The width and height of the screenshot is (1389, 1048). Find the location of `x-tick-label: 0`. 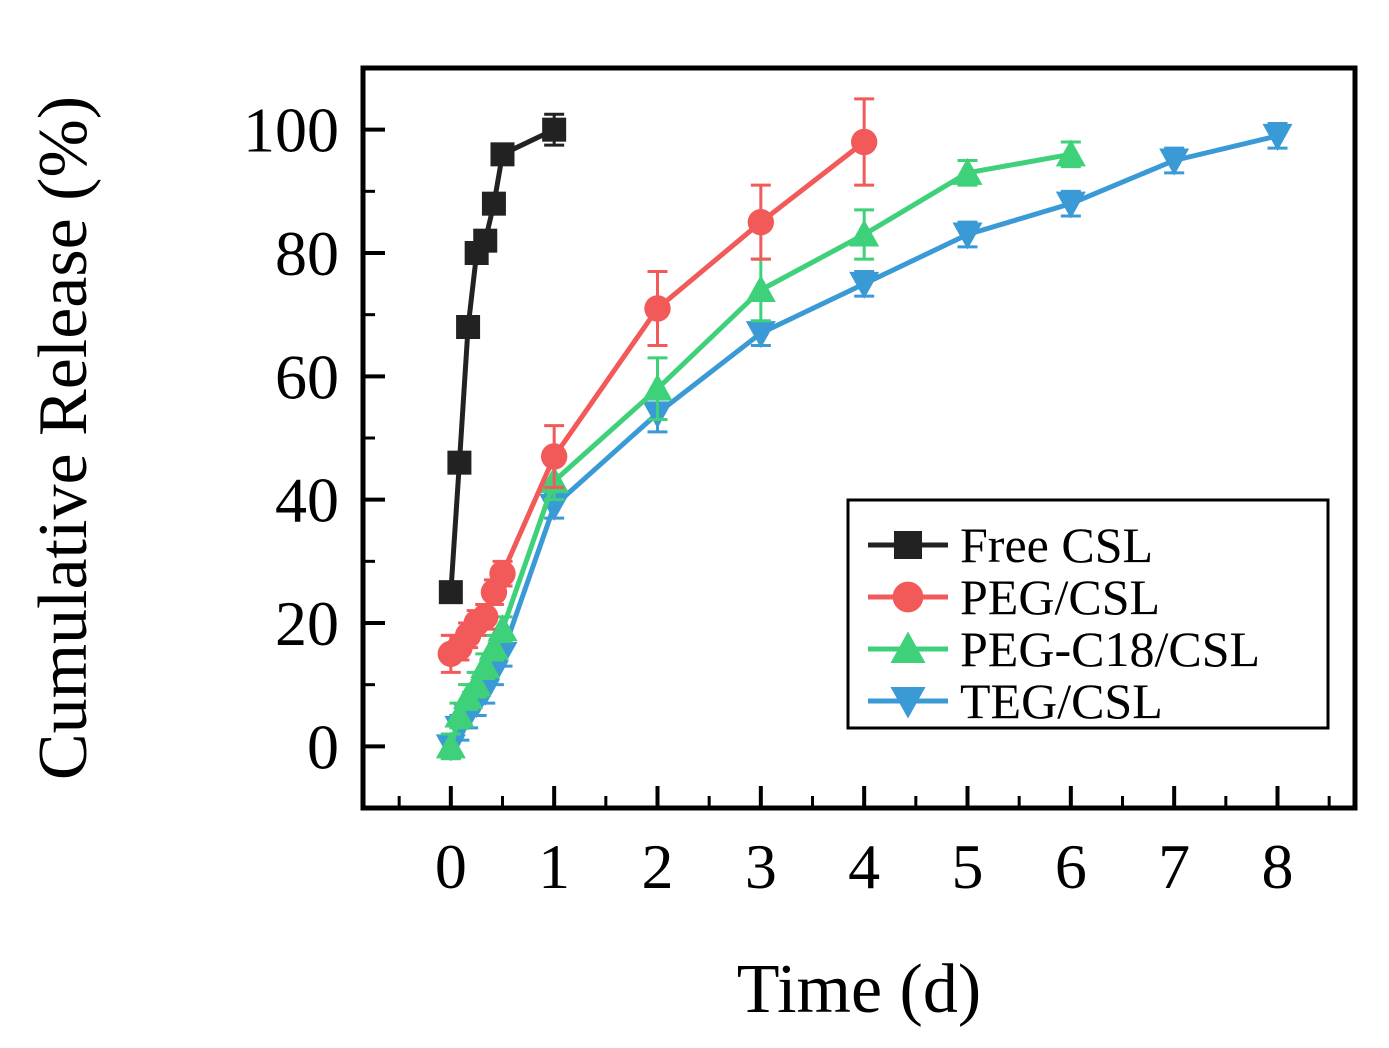

x-tick-label: 0 is located at coordinates (451, 866).